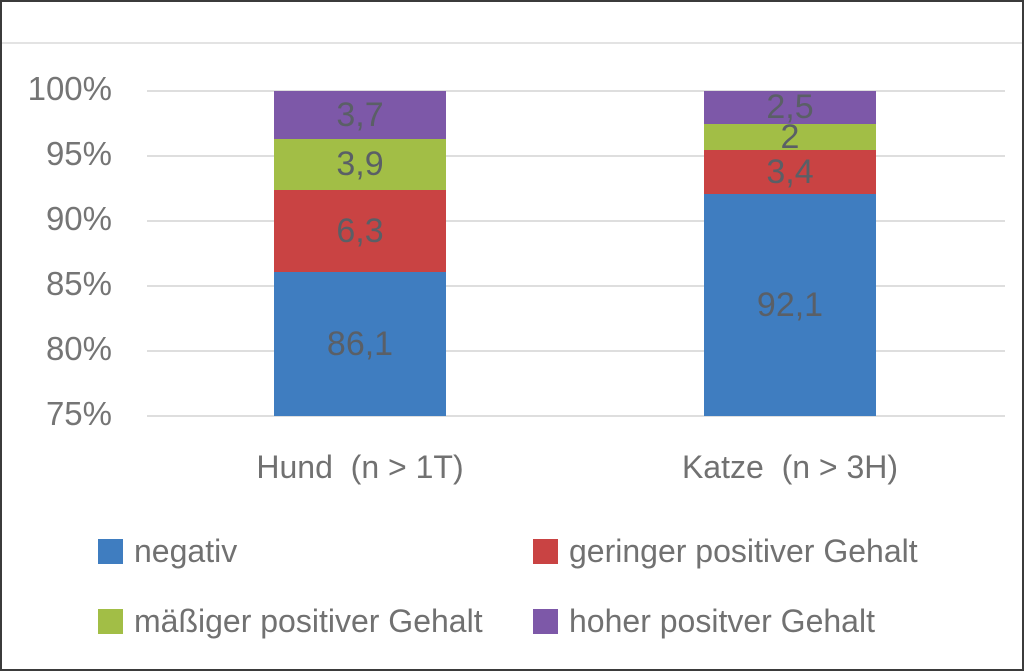 This screenshot has height=671, width=1024. I want to click on data-label: 3,7, so click(360, 115).